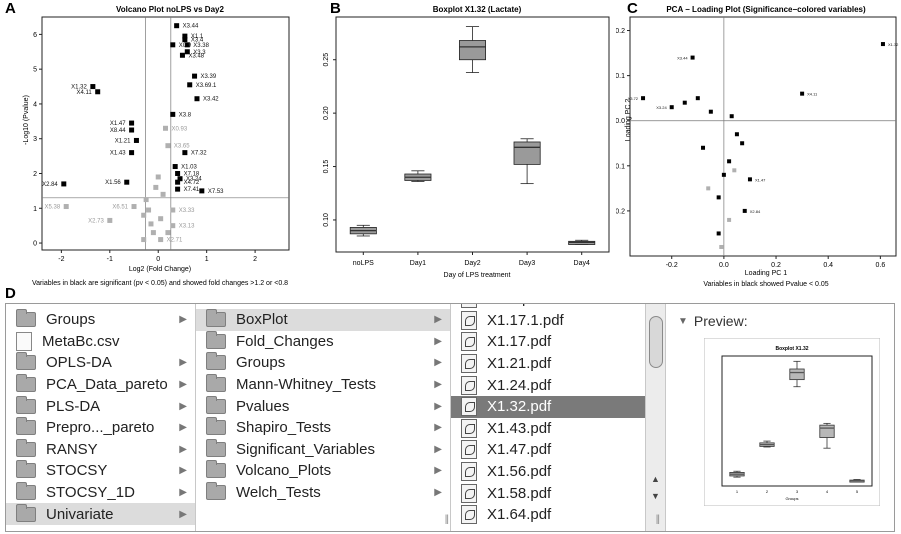 Image resolution: width=901 pixels, height=534 pixels. What do you see at coordinates (158, 259) in the screenshot?
I see `x-tick-label: 0` at bounding box center [158, 259].